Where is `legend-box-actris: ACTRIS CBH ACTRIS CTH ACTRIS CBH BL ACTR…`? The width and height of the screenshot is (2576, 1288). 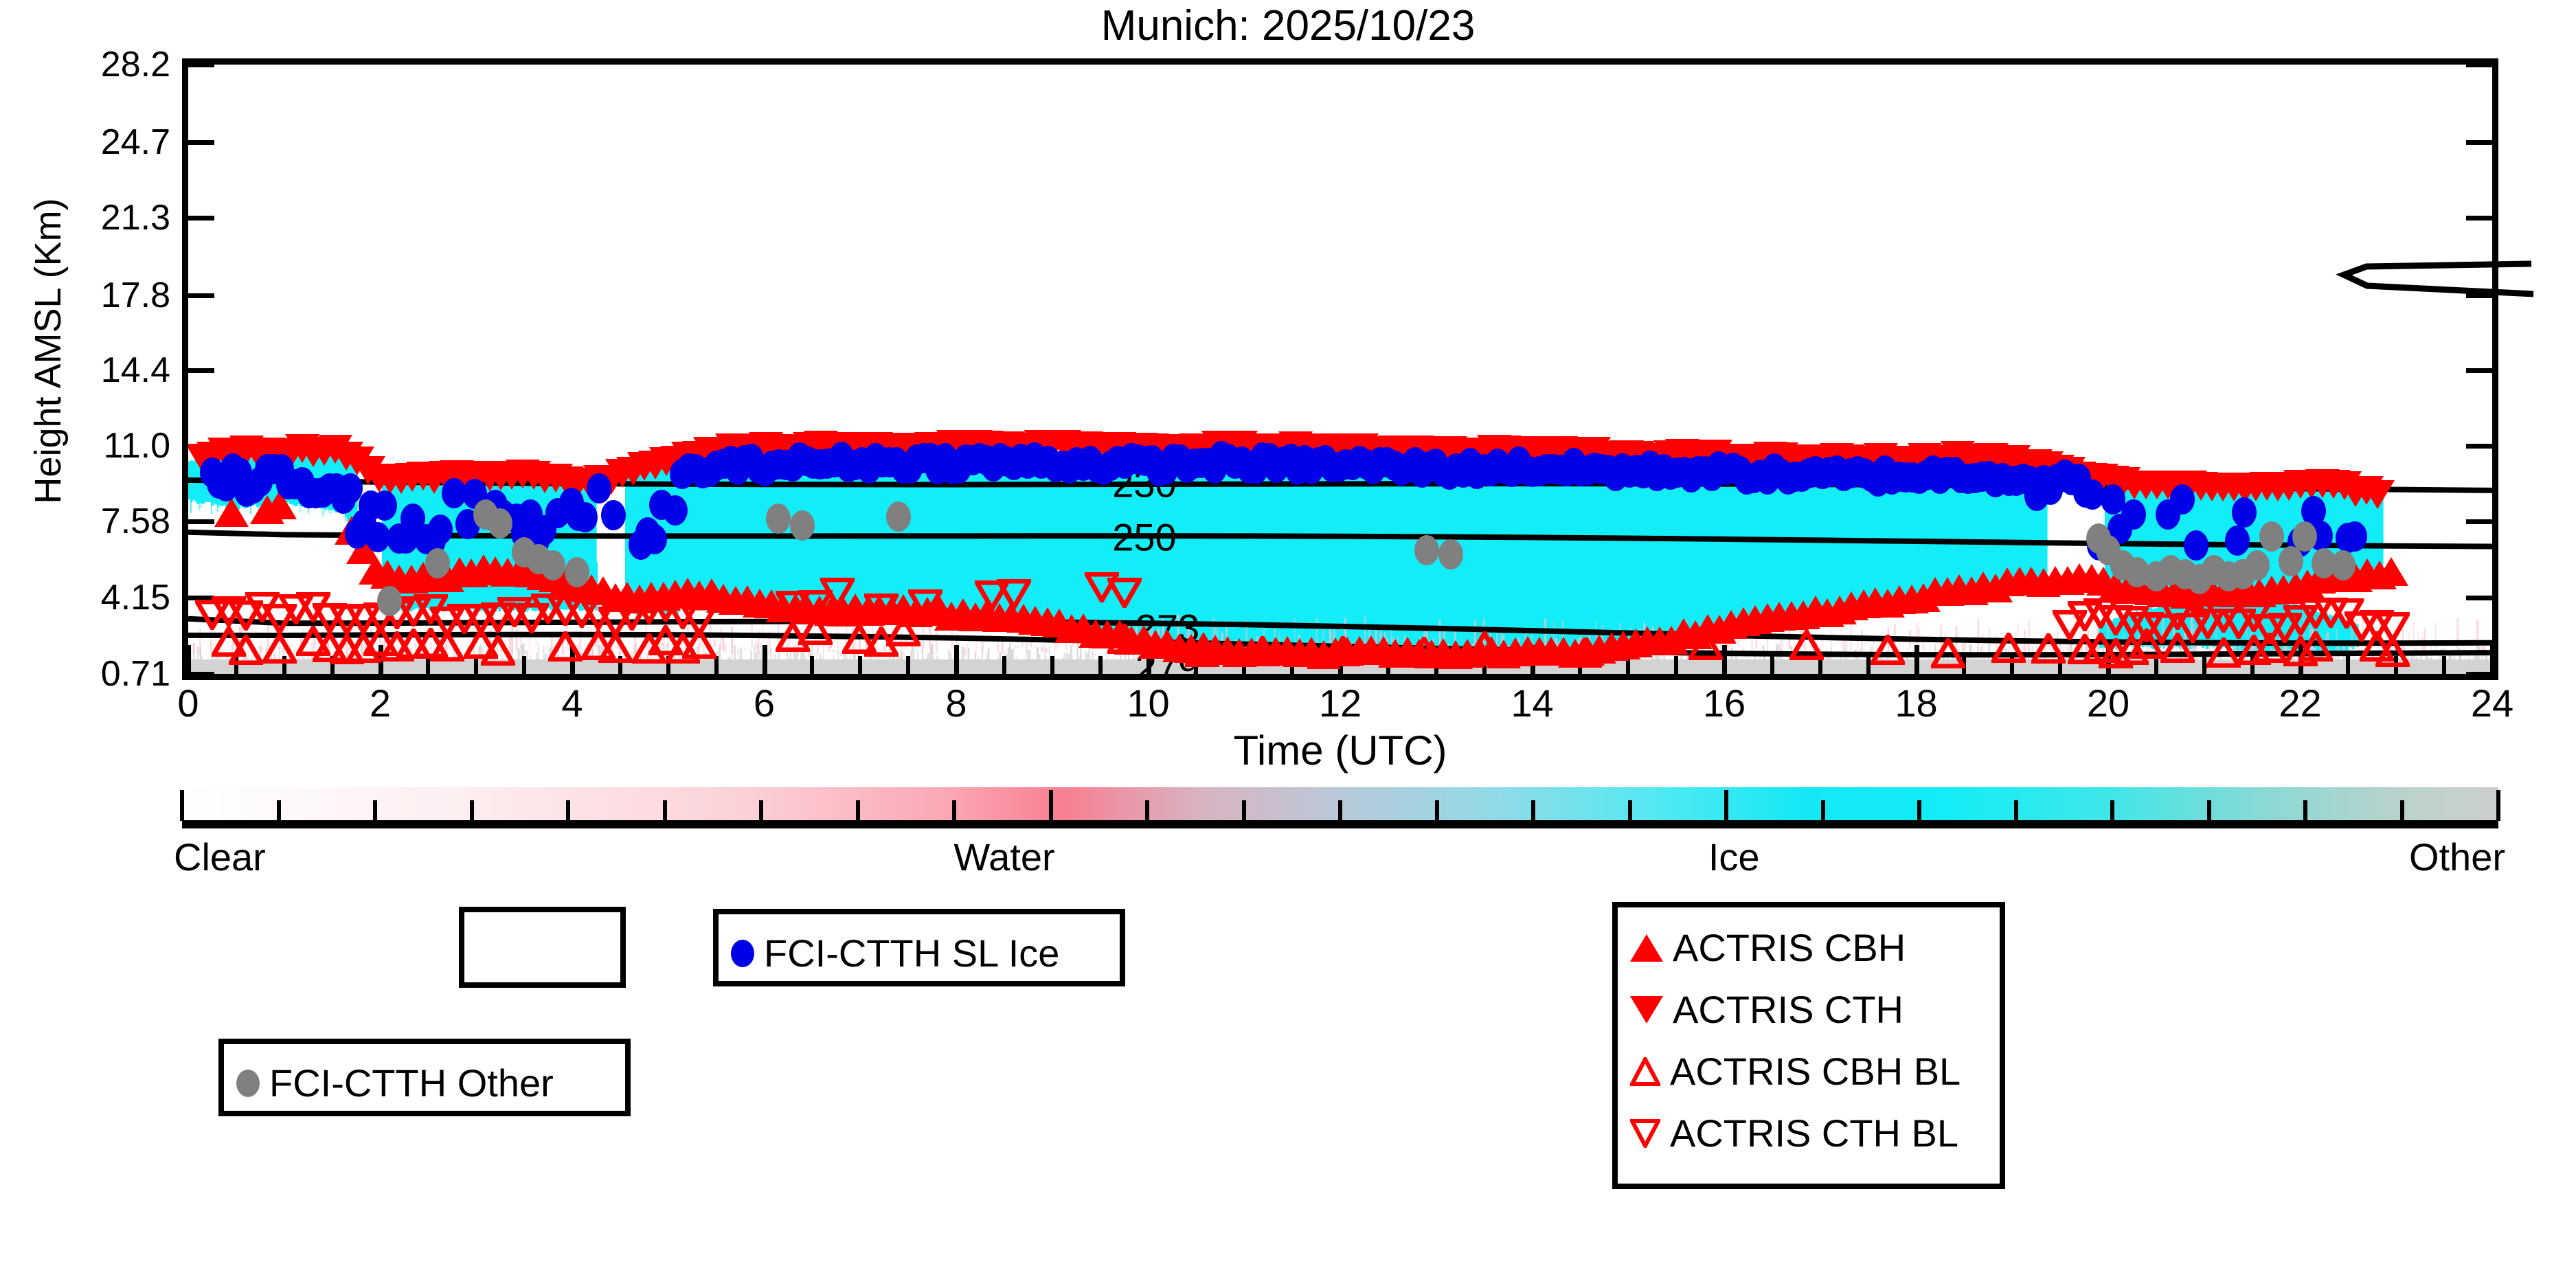 legend-box-actris: ACTRIS CBH ACTRIS CTH ACTRIS CBH BL ACTR… is located at coordinates (1808, 1045).